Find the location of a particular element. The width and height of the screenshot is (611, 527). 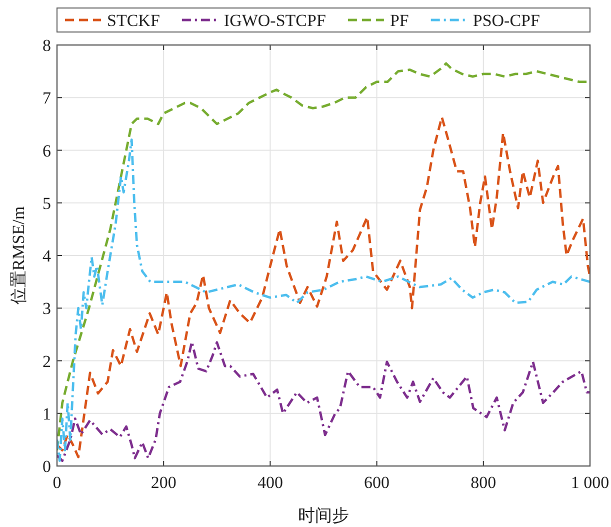

legend-label: PSO-CPF is located at coordinates (506, 20).